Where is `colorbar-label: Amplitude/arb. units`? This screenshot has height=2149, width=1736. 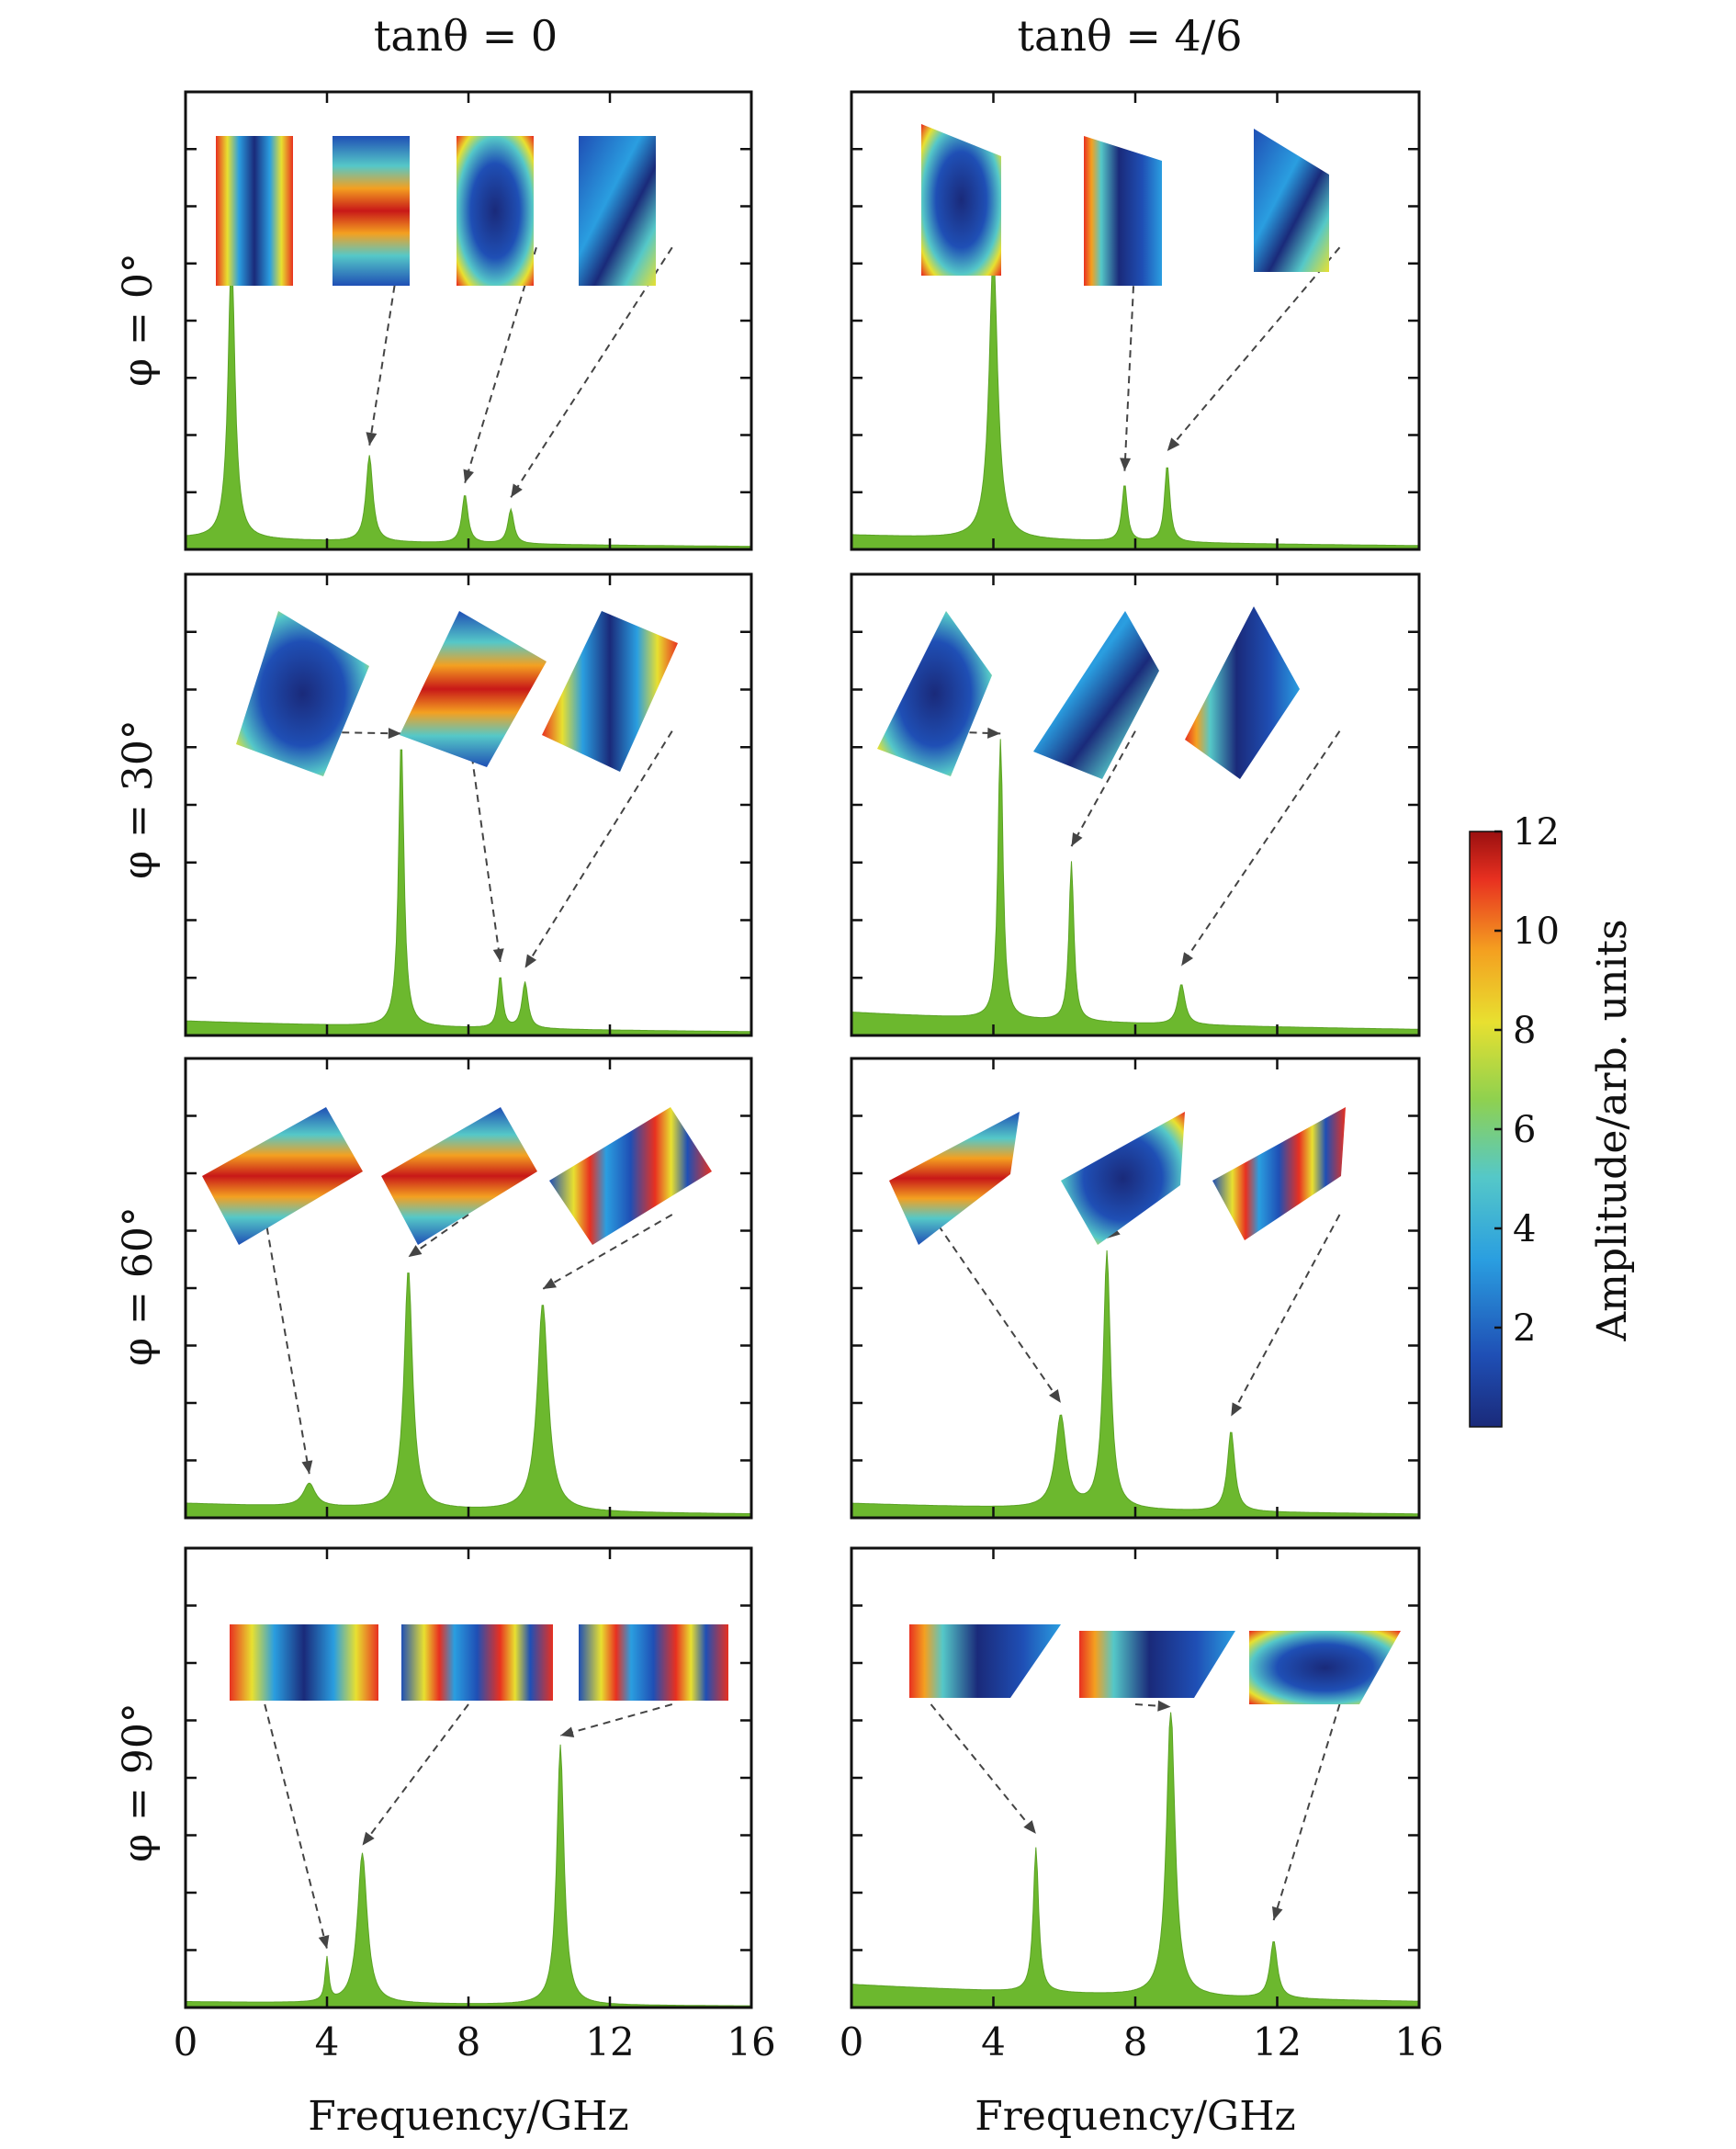 colorbar-label: Amplitude/arb. units is located at coordinates (1612, 1130).